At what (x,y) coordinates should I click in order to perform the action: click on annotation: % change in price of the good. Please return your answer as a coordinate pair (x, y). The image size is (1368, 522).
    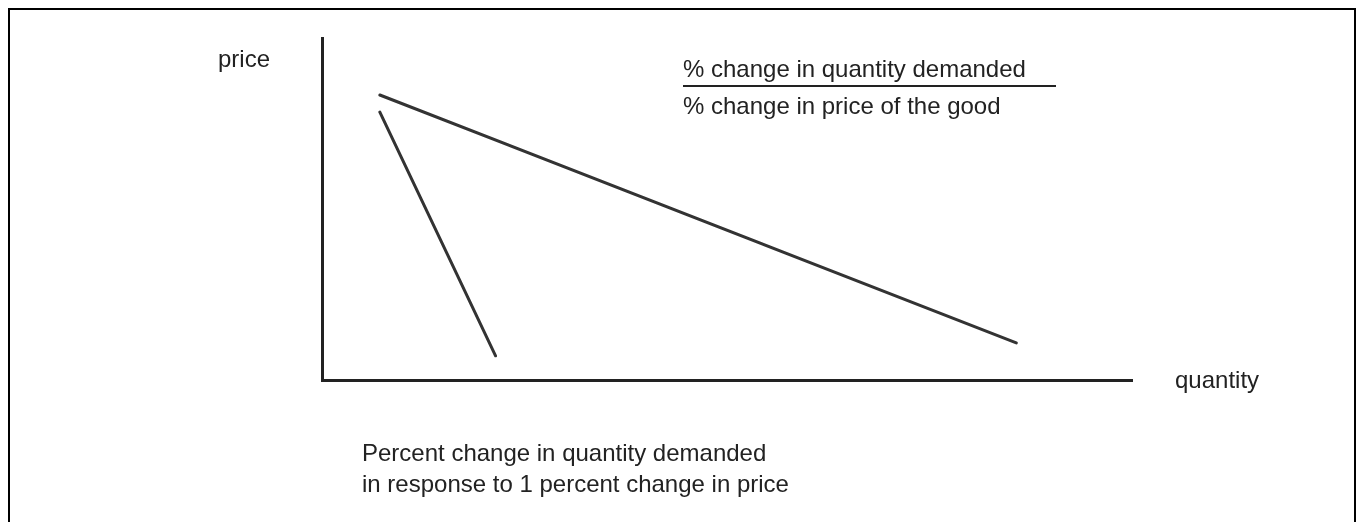
    Looking at the image, I should click on (842, 106).